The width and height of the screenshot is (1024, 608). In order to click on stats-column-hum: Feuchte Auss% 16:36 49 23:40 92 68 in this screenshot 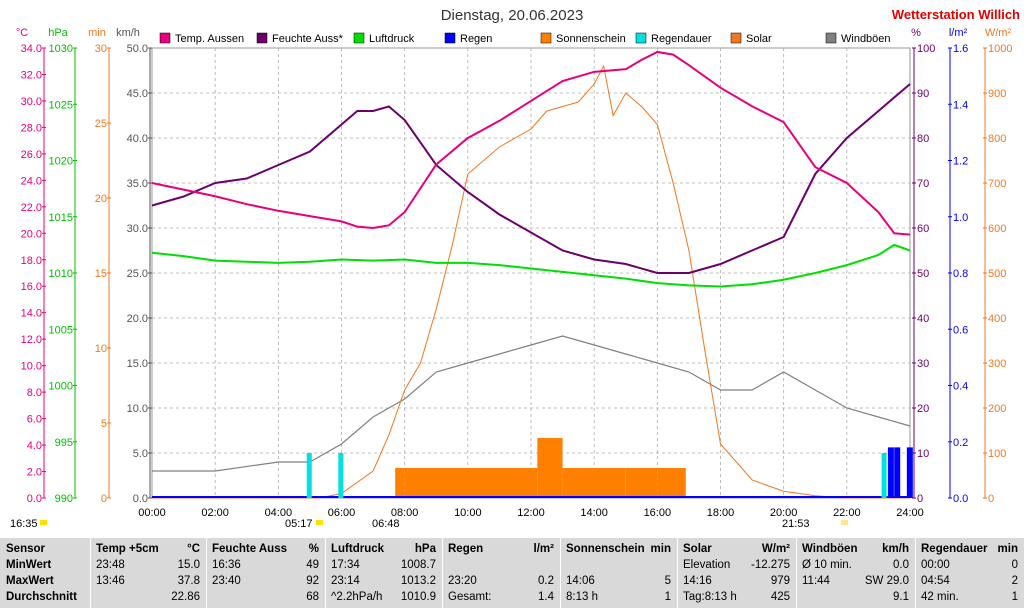, I will do `click(265, 573)`.